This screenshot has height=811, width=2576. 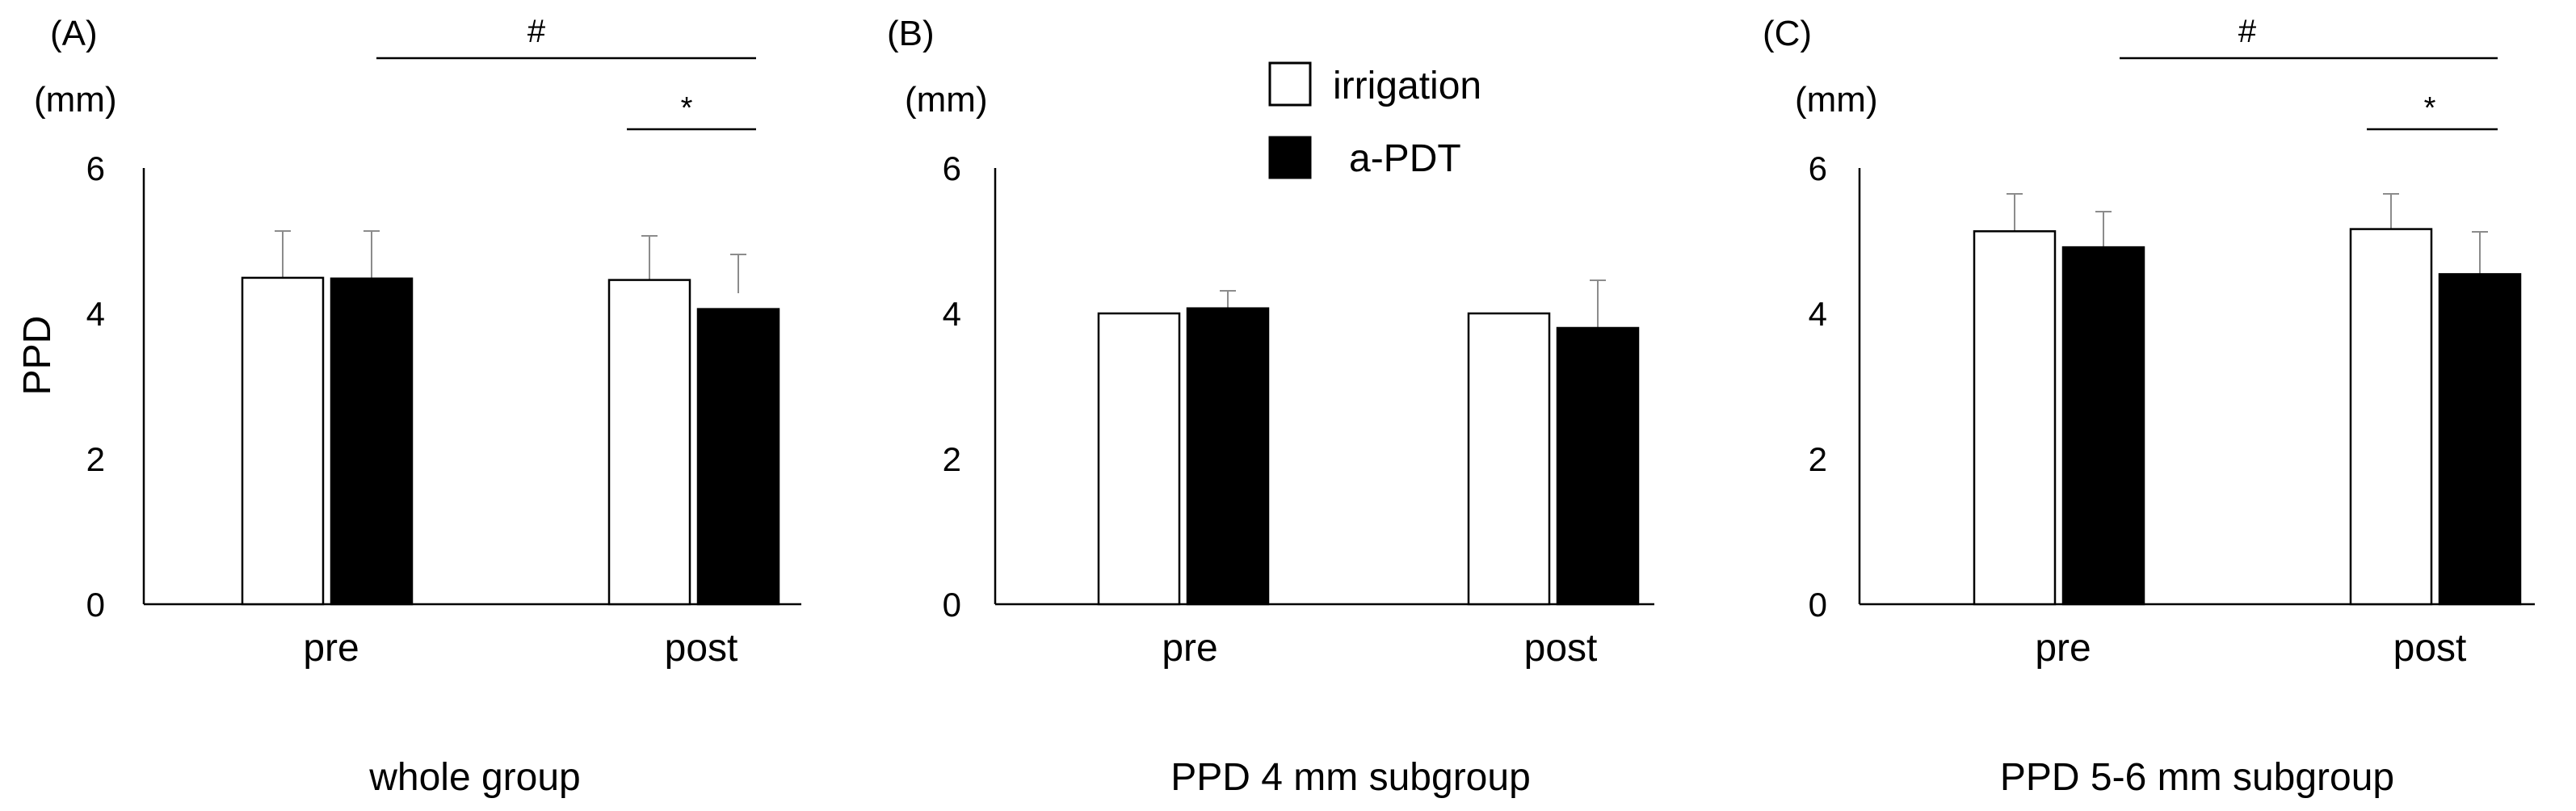 I want to click on y-axis-title: PPD, so click(x=38, y=356).